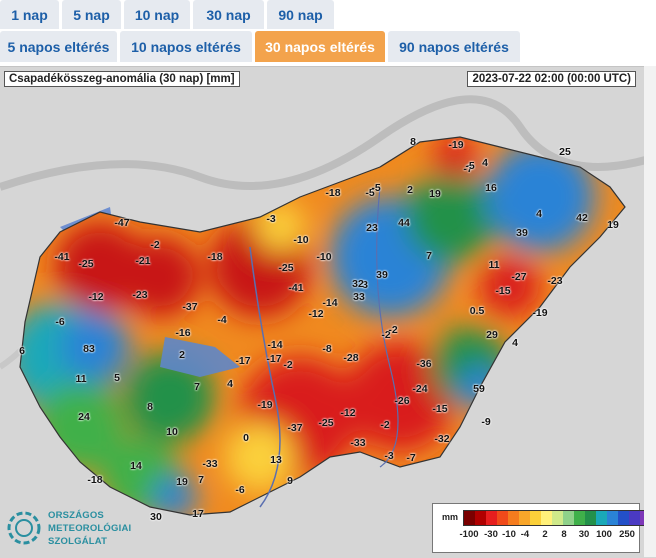 The width and height of the screenshot is (656, 558). Describe the element at coordinates (228, 14) in the screenshot. I see `tab-30-nap: 30 nap` at that location.